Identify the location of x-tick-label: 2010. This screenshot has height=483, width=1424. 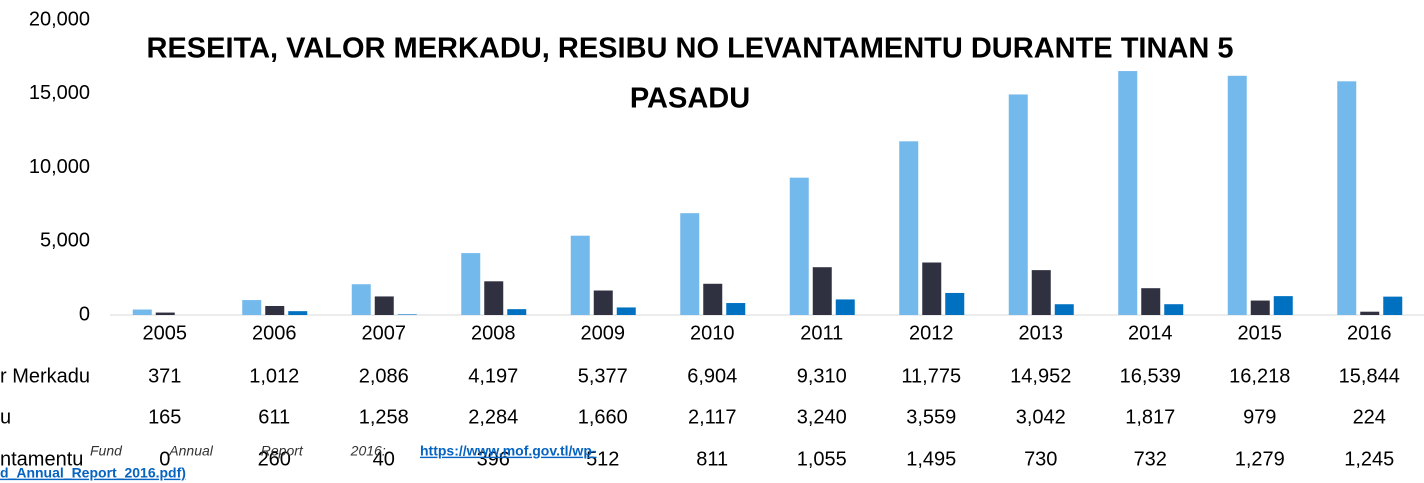
(712, 333).